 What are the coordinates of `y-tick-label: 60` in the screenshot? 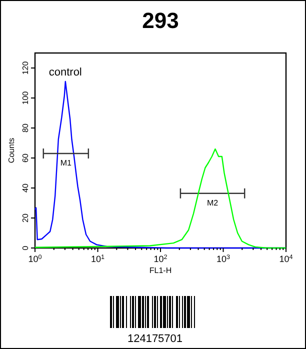 It's located at (25, 157).